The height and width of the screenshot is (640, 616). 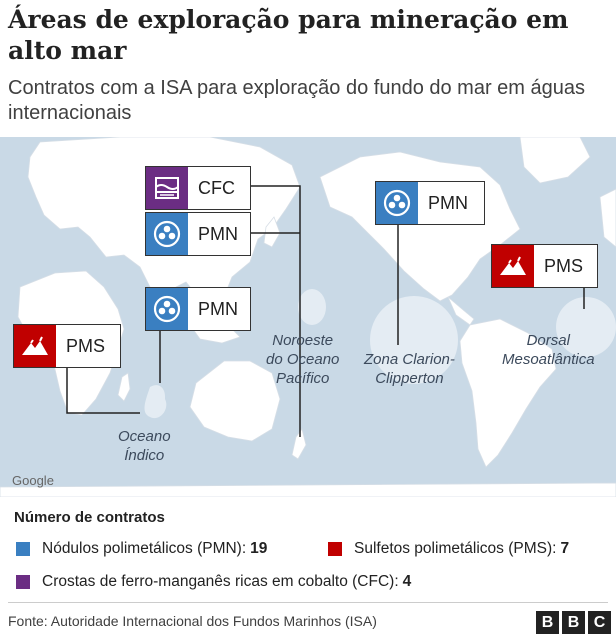 What do you see at coordinates (312, 307) in the screenshot?
I see `zone-nw-pacific` at bounding box center [312, 307].